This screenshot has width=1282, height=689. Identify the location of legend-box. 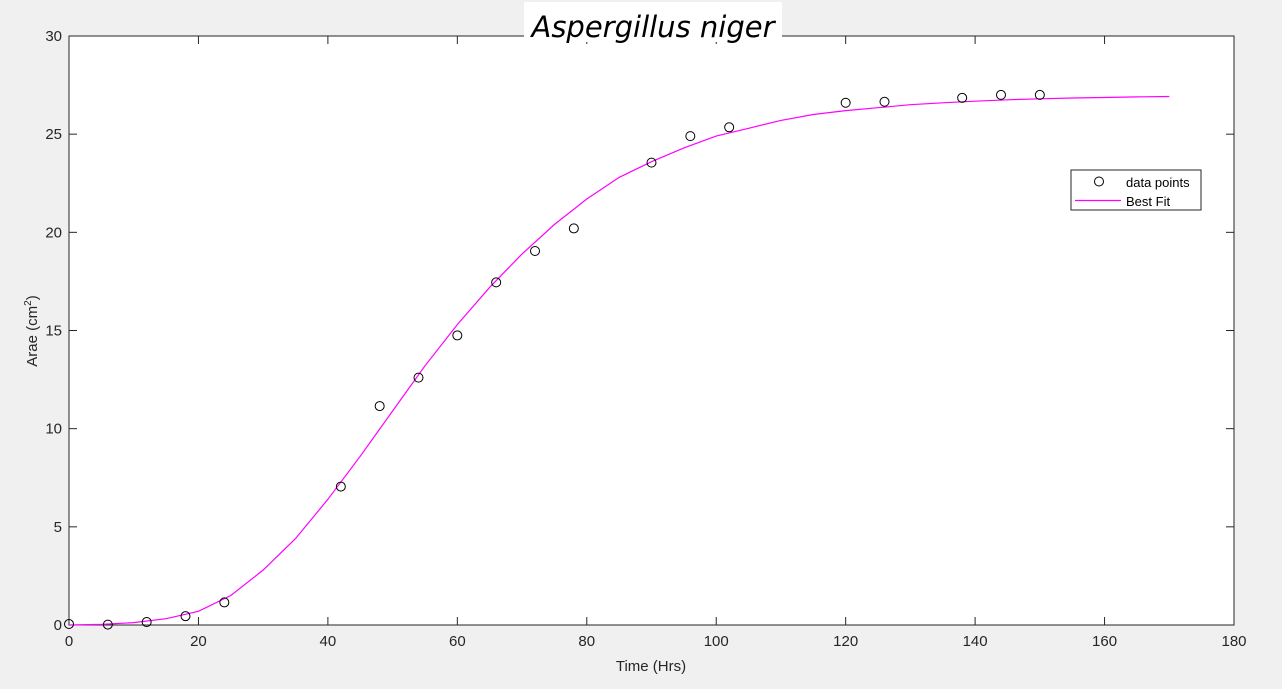
(1136, 190).